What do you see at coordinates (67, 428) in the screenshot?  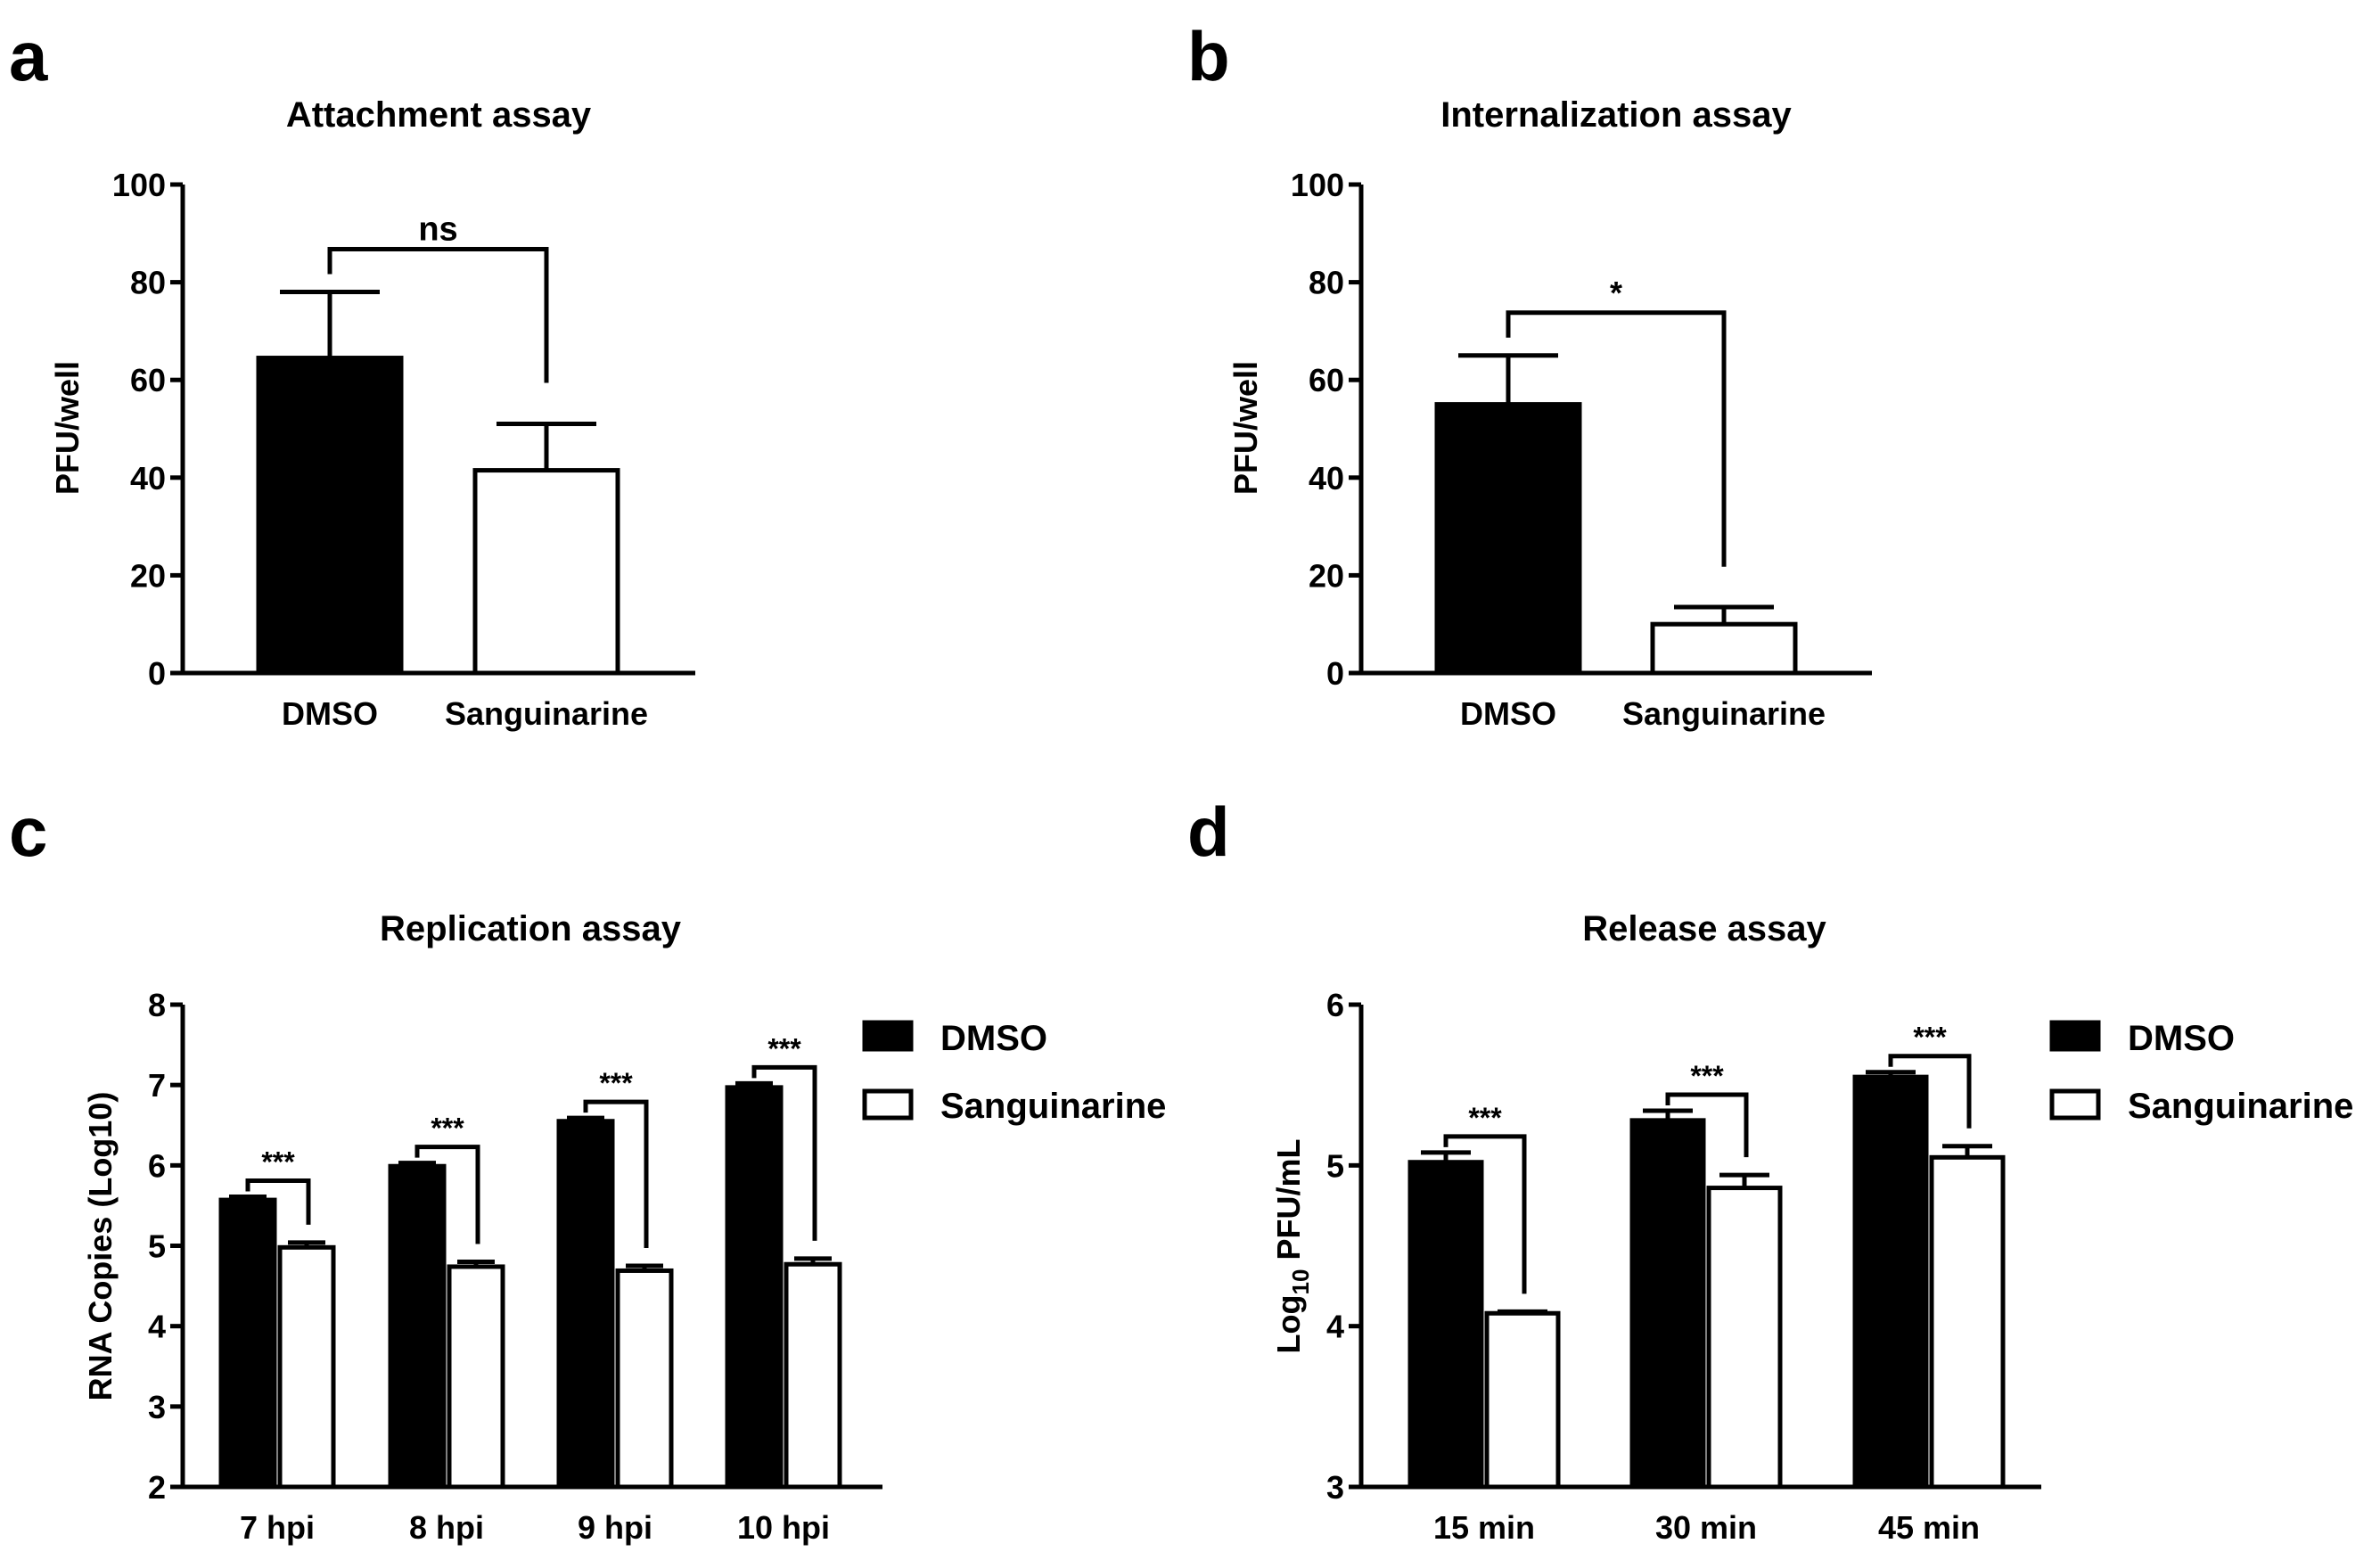 I see `chart-a-ylabel: PFU/well` at bounding box center [67, 428].